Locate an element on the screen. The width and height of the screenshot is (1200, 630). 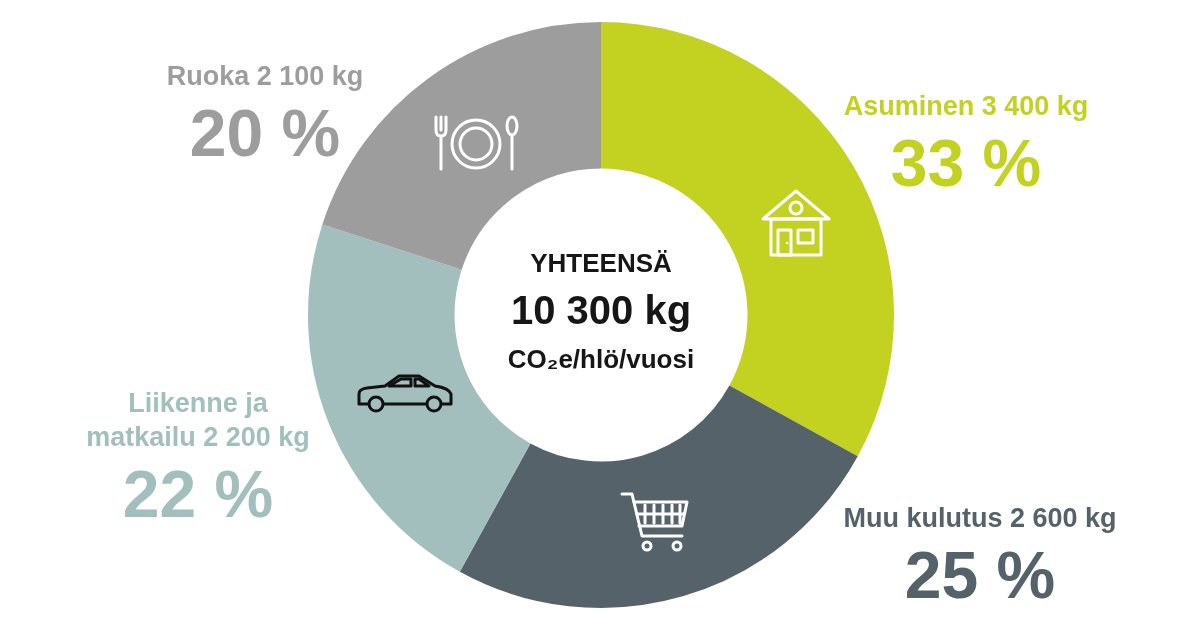
slice-label: Ruoka 2 100 kg is located at coordinates (265, 76).